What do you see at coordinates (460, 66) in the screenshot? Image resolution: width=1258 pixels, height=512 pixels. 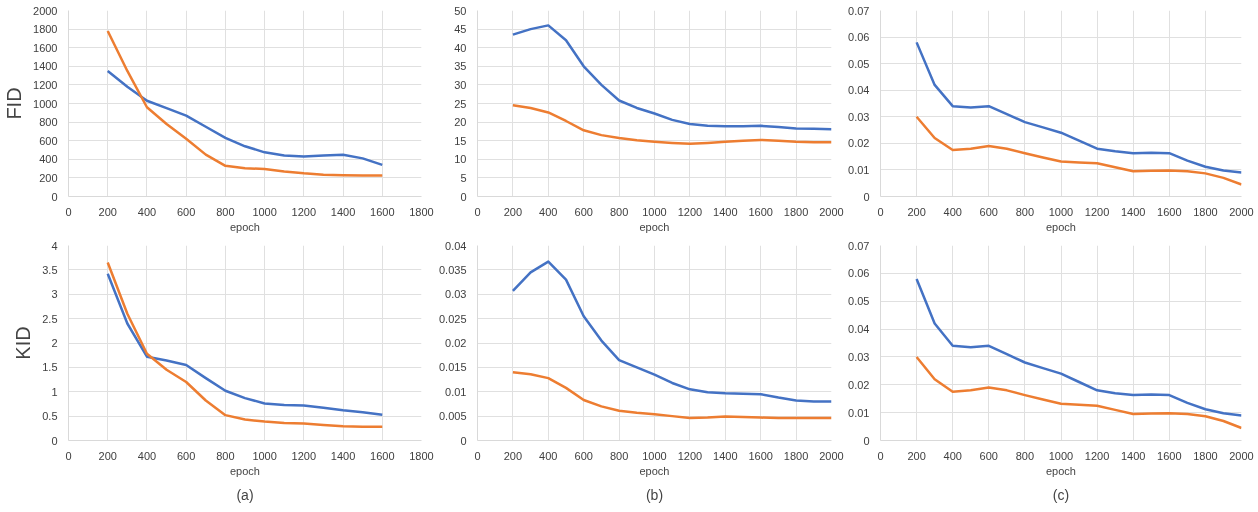 I see `y-tick-label: 35` at bounding box center [460, 66].